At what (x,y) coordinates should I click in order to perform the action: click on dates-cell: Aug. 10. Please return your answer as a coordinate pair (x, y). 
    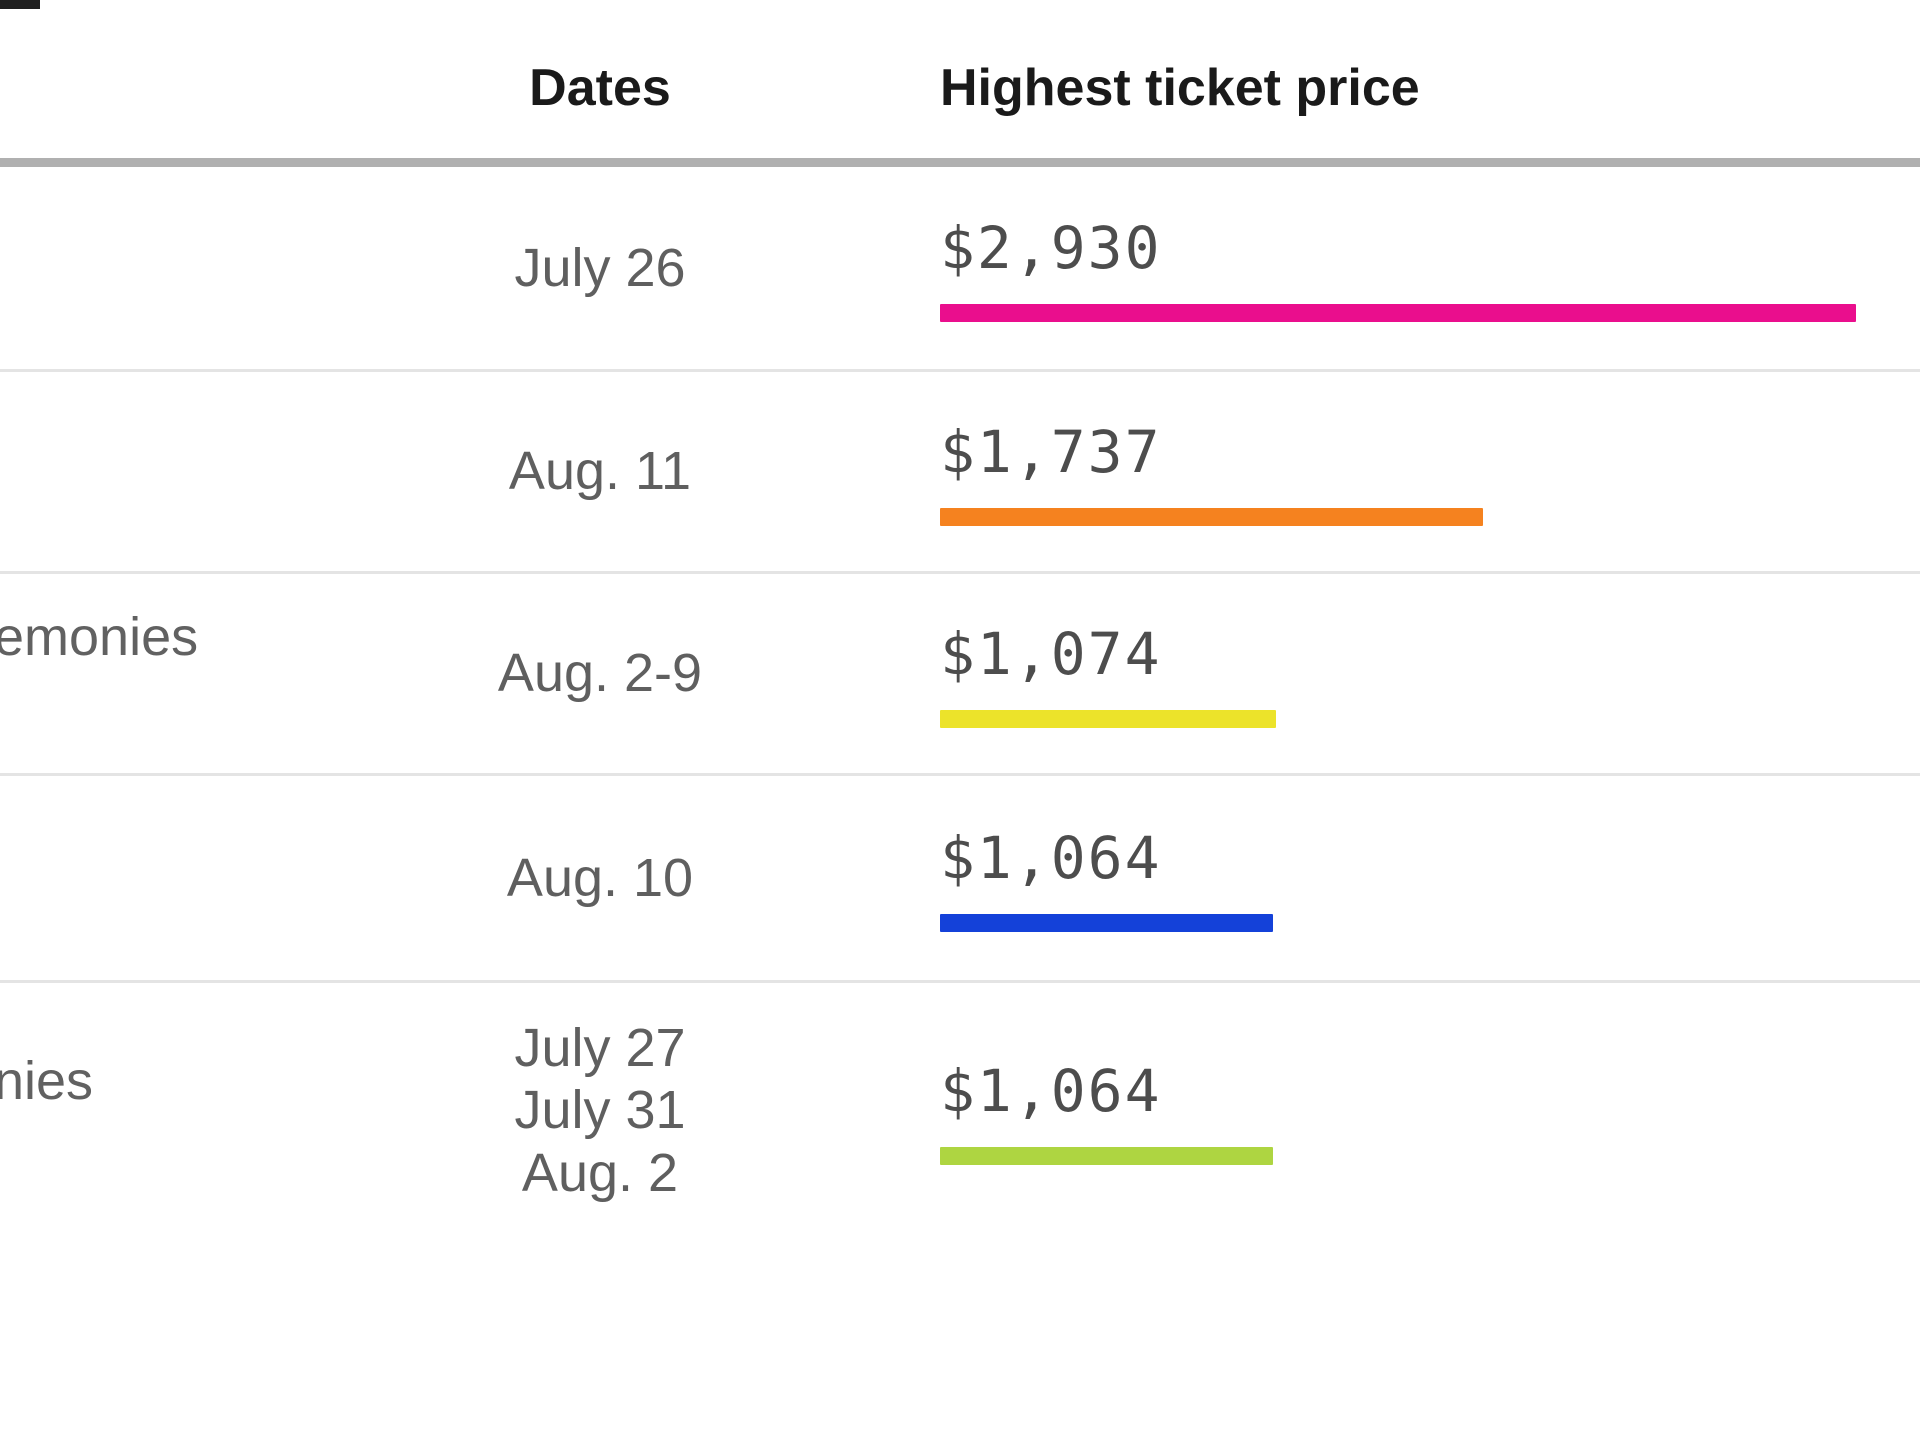
    Looking at the image, I should click on (600, 878).